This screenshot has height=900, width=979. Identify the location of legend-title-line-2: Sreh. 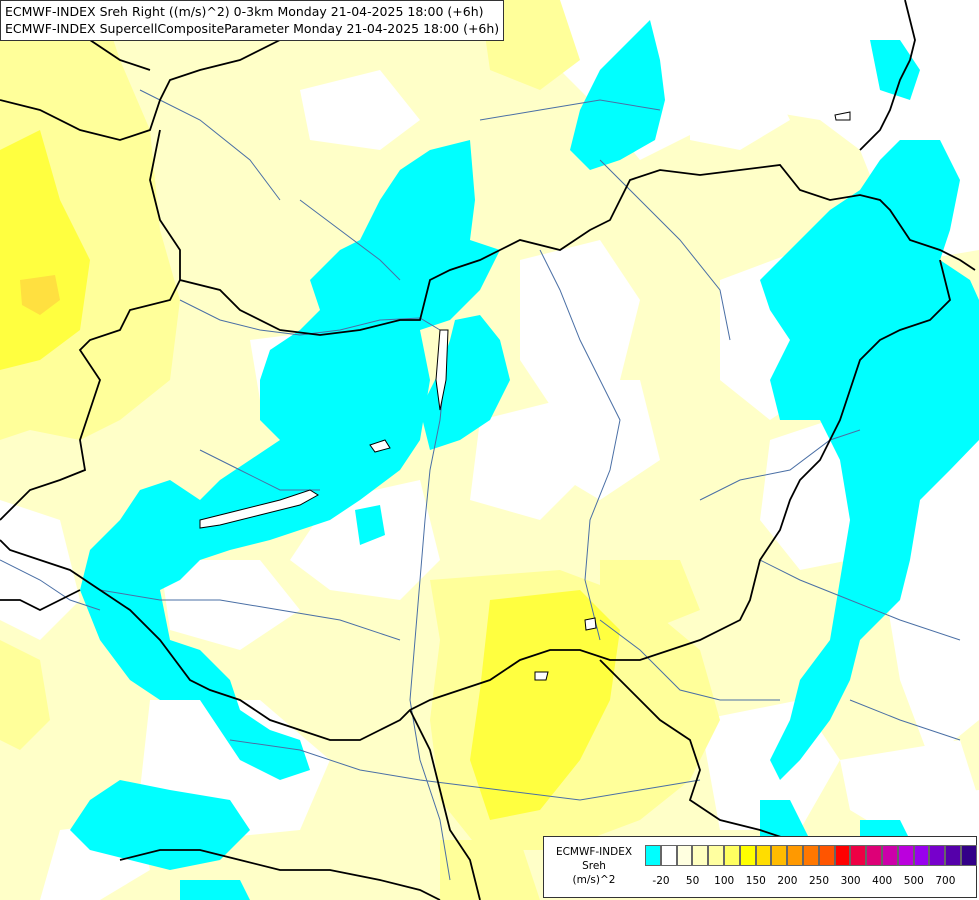
(594, 866).